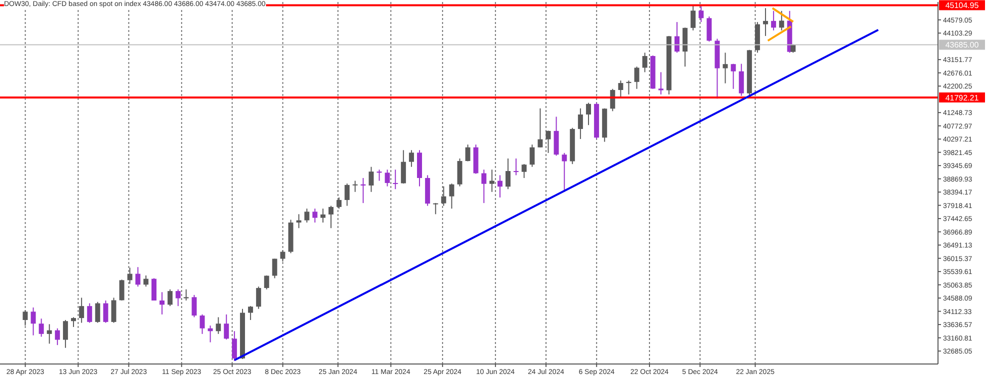 The height and width of the screenshot is (378, 1000). Describe the element at coordinates (962, 5) in the screenshot. I see `ref-line-label: 45104.95` at that location.